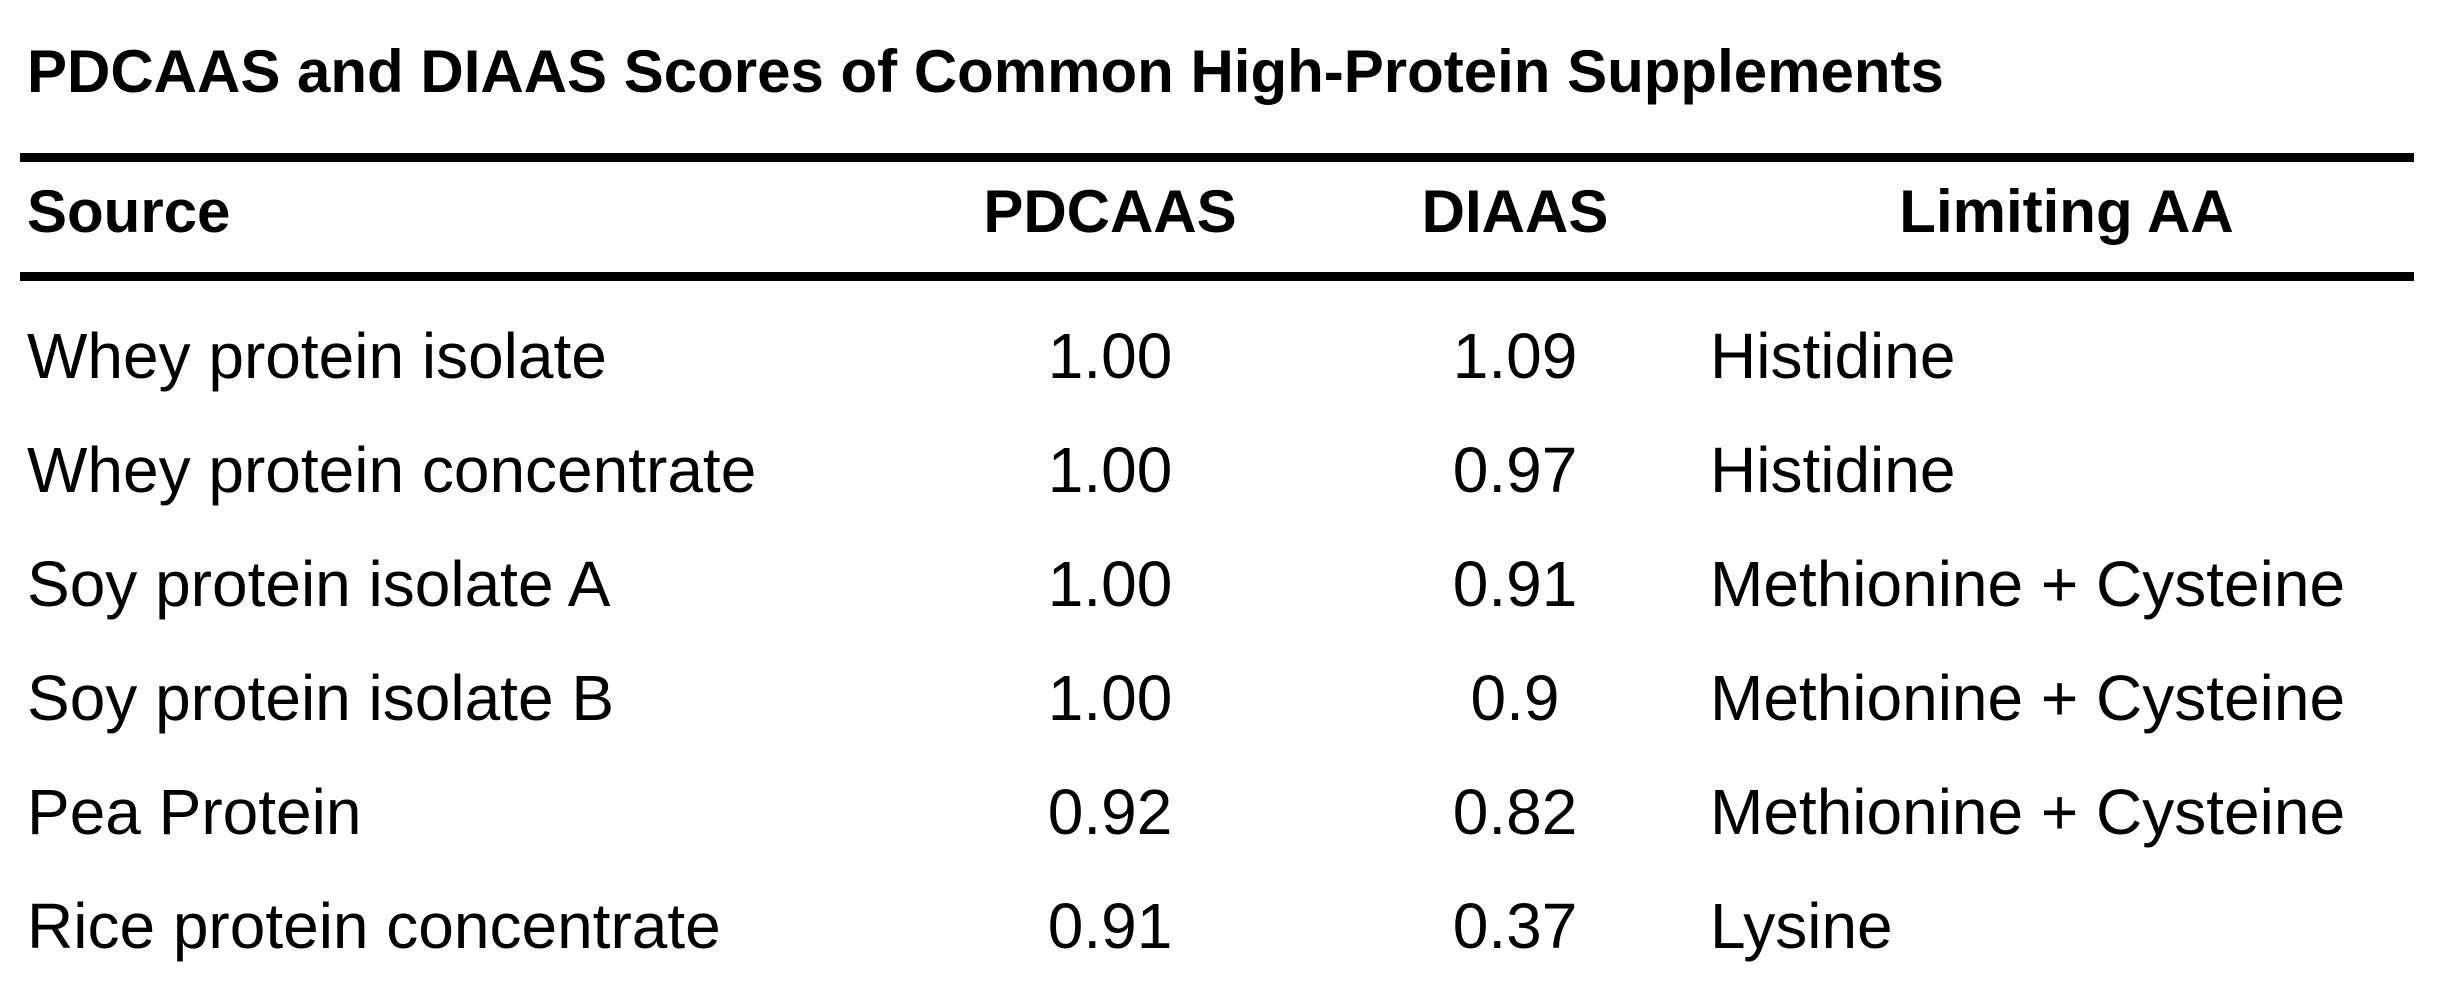  Describe the element at coordinates (1801, 926) in the screenshot. I see `cell-limiting-aa: Lysine` at that location.